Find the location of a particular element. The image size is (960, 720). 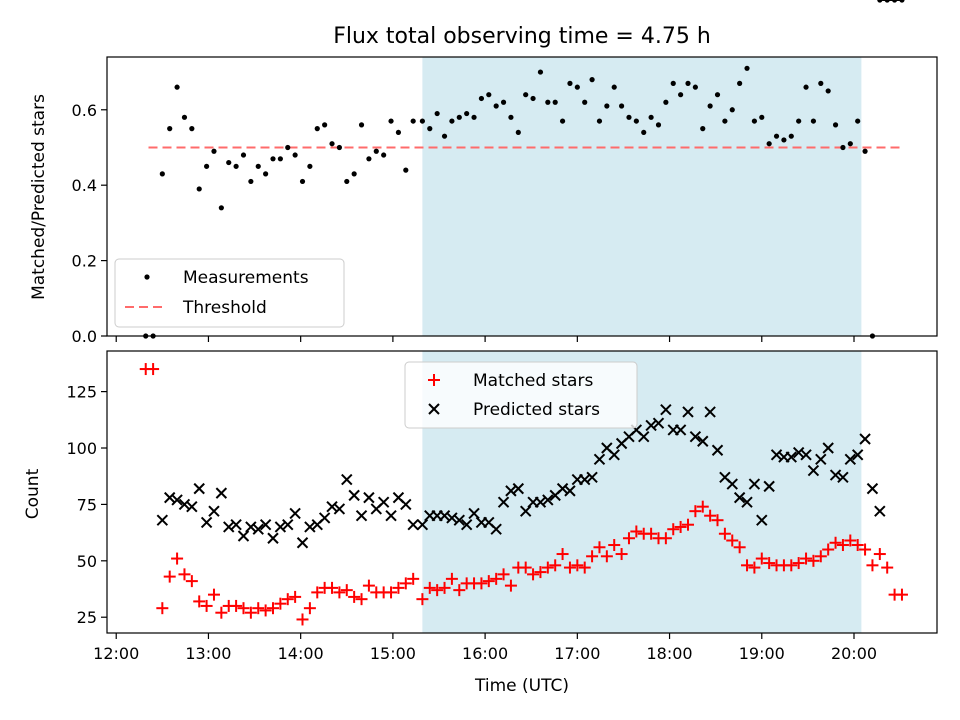

legend-predicted-marker is located at coordinates (434, 409).